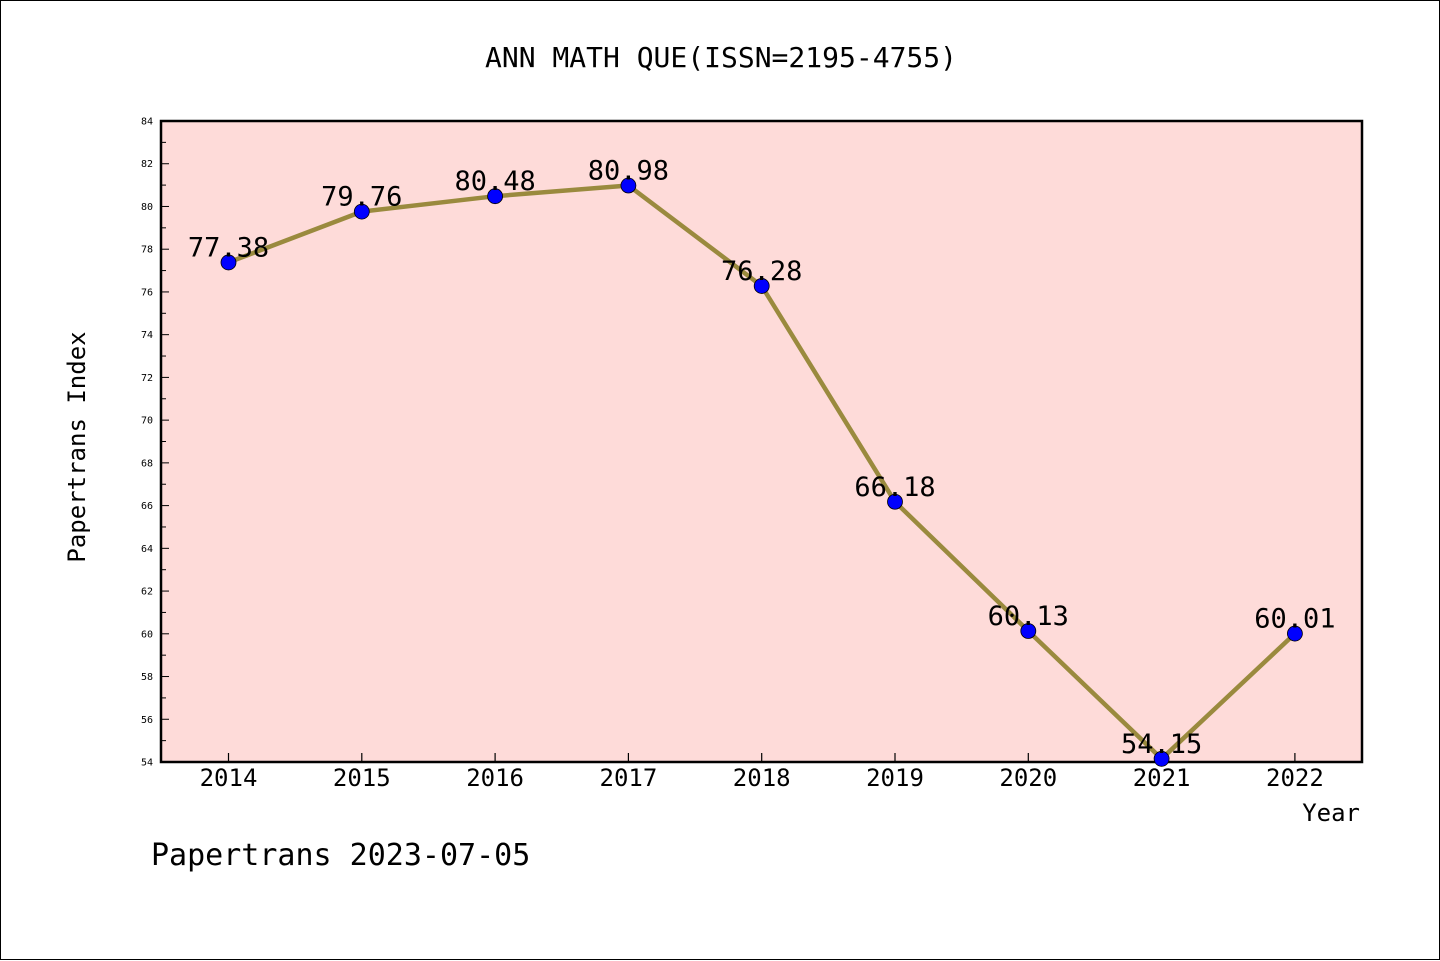 The height and width of the screenshot is (961, 1440). What do you see at coordinates (1294, 619) in the screenshot?
I see `data-label: 60.01` at bounding box center [1294, 619].